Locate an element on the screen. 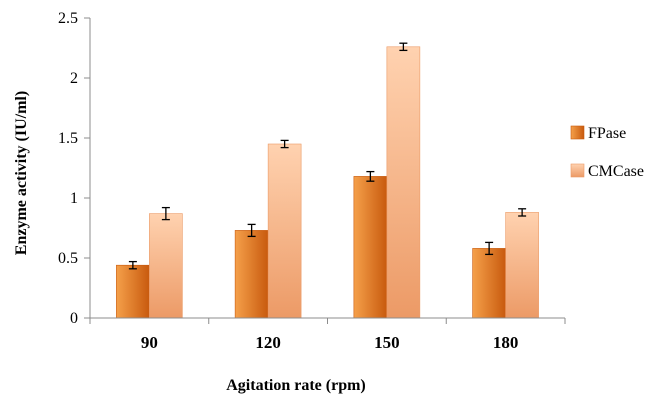 This screenshot has height=401, width=658. legend-label-cmcase: CMCase is located at coordinates (616, 171).